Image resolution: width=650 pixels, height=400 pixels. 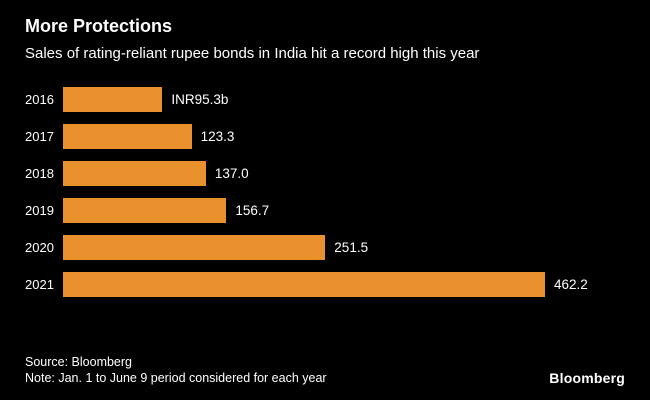 What do you see at coordinates (39, 248) in the screenshot?
I see `year-label: 2020` at bounding box center [39, 248].